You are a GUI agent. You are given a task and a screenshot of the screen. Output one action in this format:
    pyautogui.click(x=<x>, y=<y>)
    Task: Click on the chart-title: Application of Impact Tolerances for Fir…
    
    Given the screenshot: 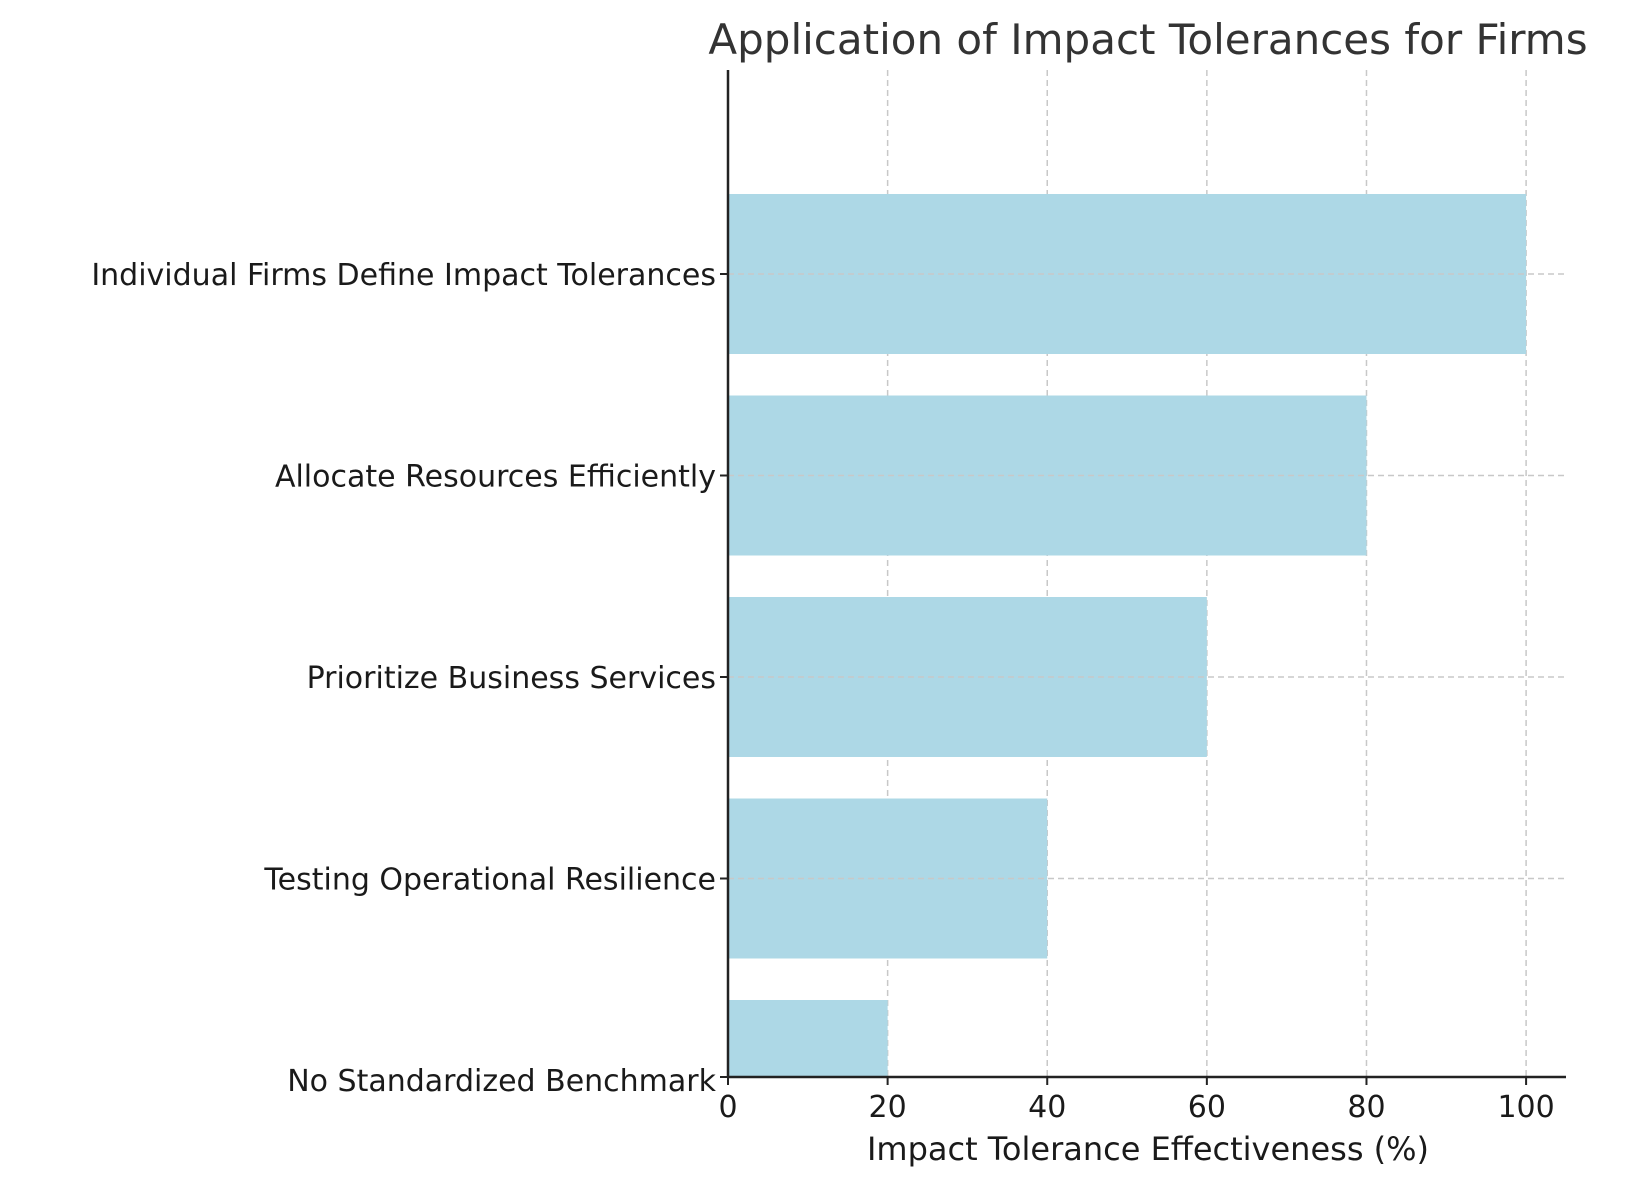 What is the action you would take?
    pyautogui.click(x=1147, y=39)
    